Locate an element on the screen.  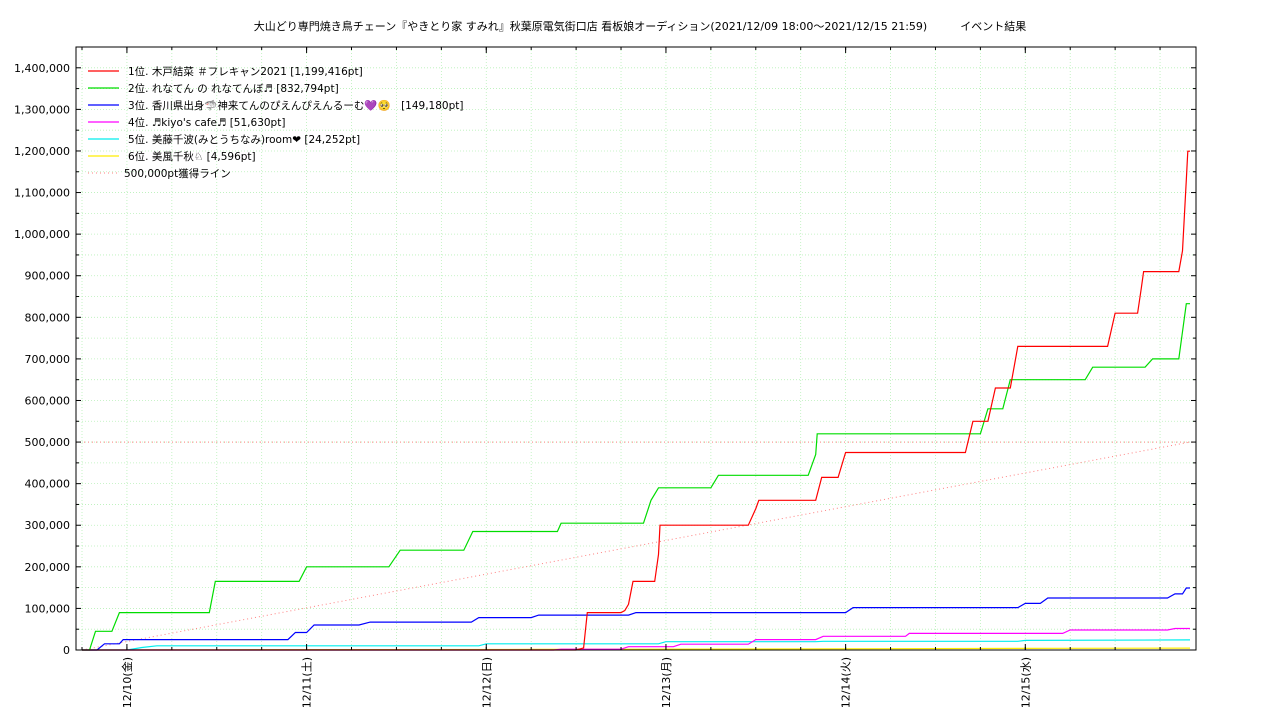
y-tick-label: 800,000 is located at coordinates (48, 317).